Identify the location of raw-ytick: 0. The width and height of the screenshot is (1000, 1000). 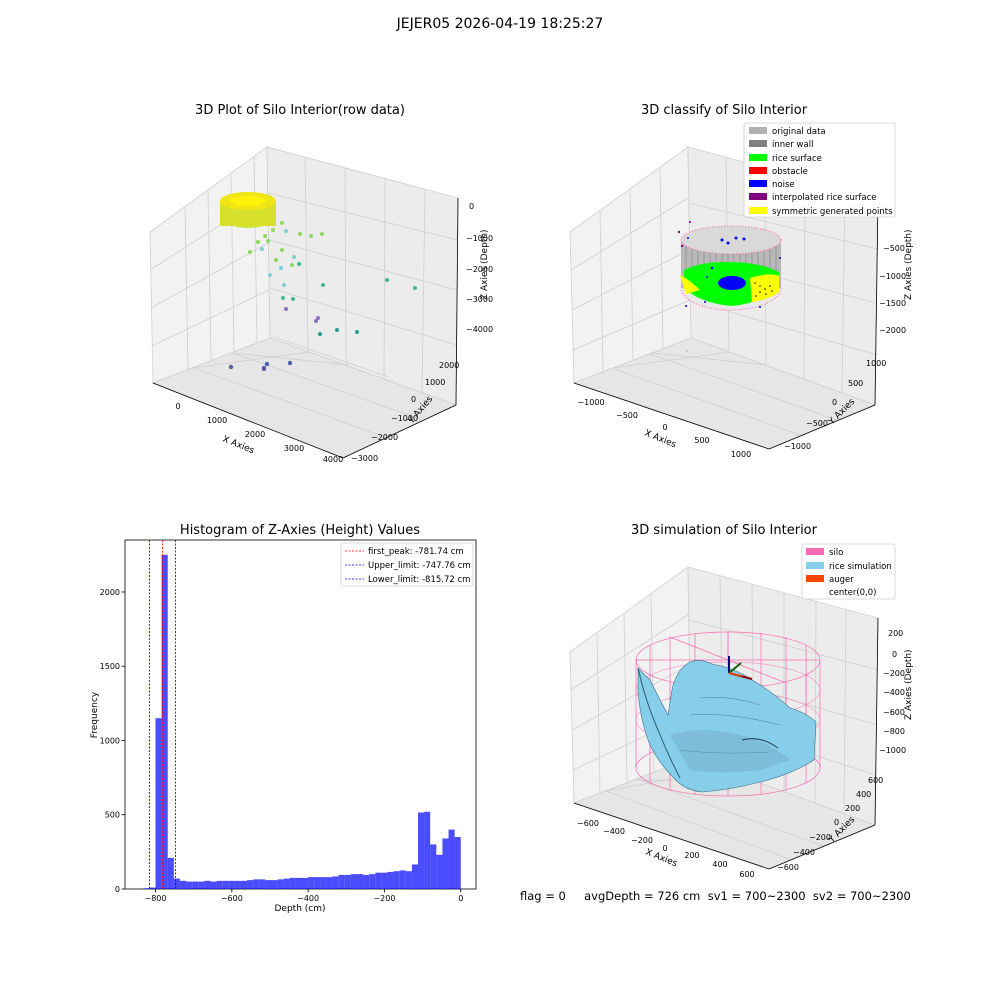
(413, 399).